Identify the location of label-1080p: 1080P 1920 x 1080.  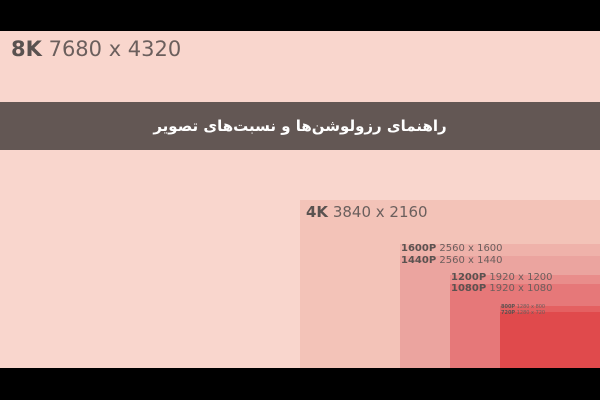
(502, 288).